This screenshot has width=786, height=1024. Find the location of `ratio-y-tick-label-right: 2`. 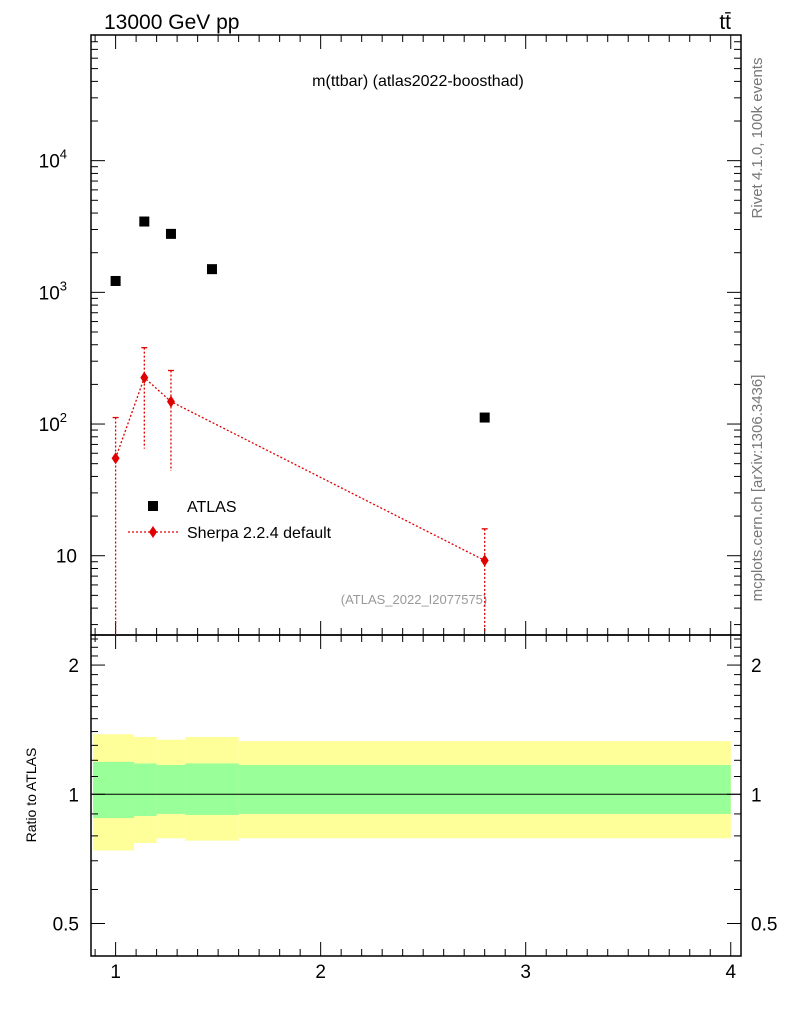

ratio-y-tick-label-right: 2 is located at coordinates (756, 666).